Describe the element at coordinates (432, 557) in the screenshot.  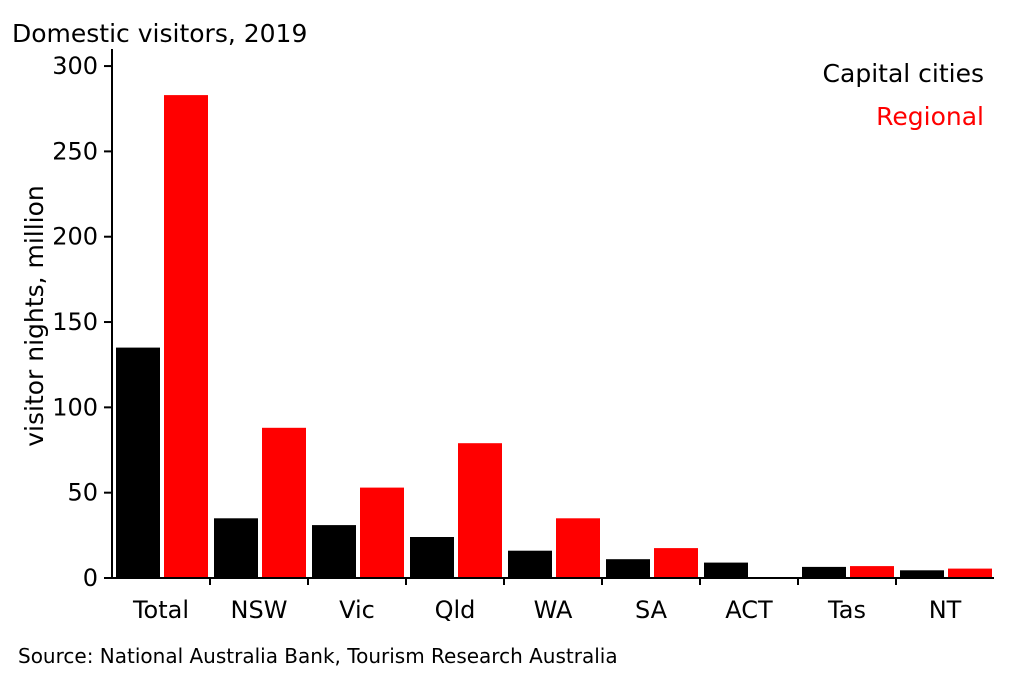
I see `bar-qld-capital-cities` at that location.